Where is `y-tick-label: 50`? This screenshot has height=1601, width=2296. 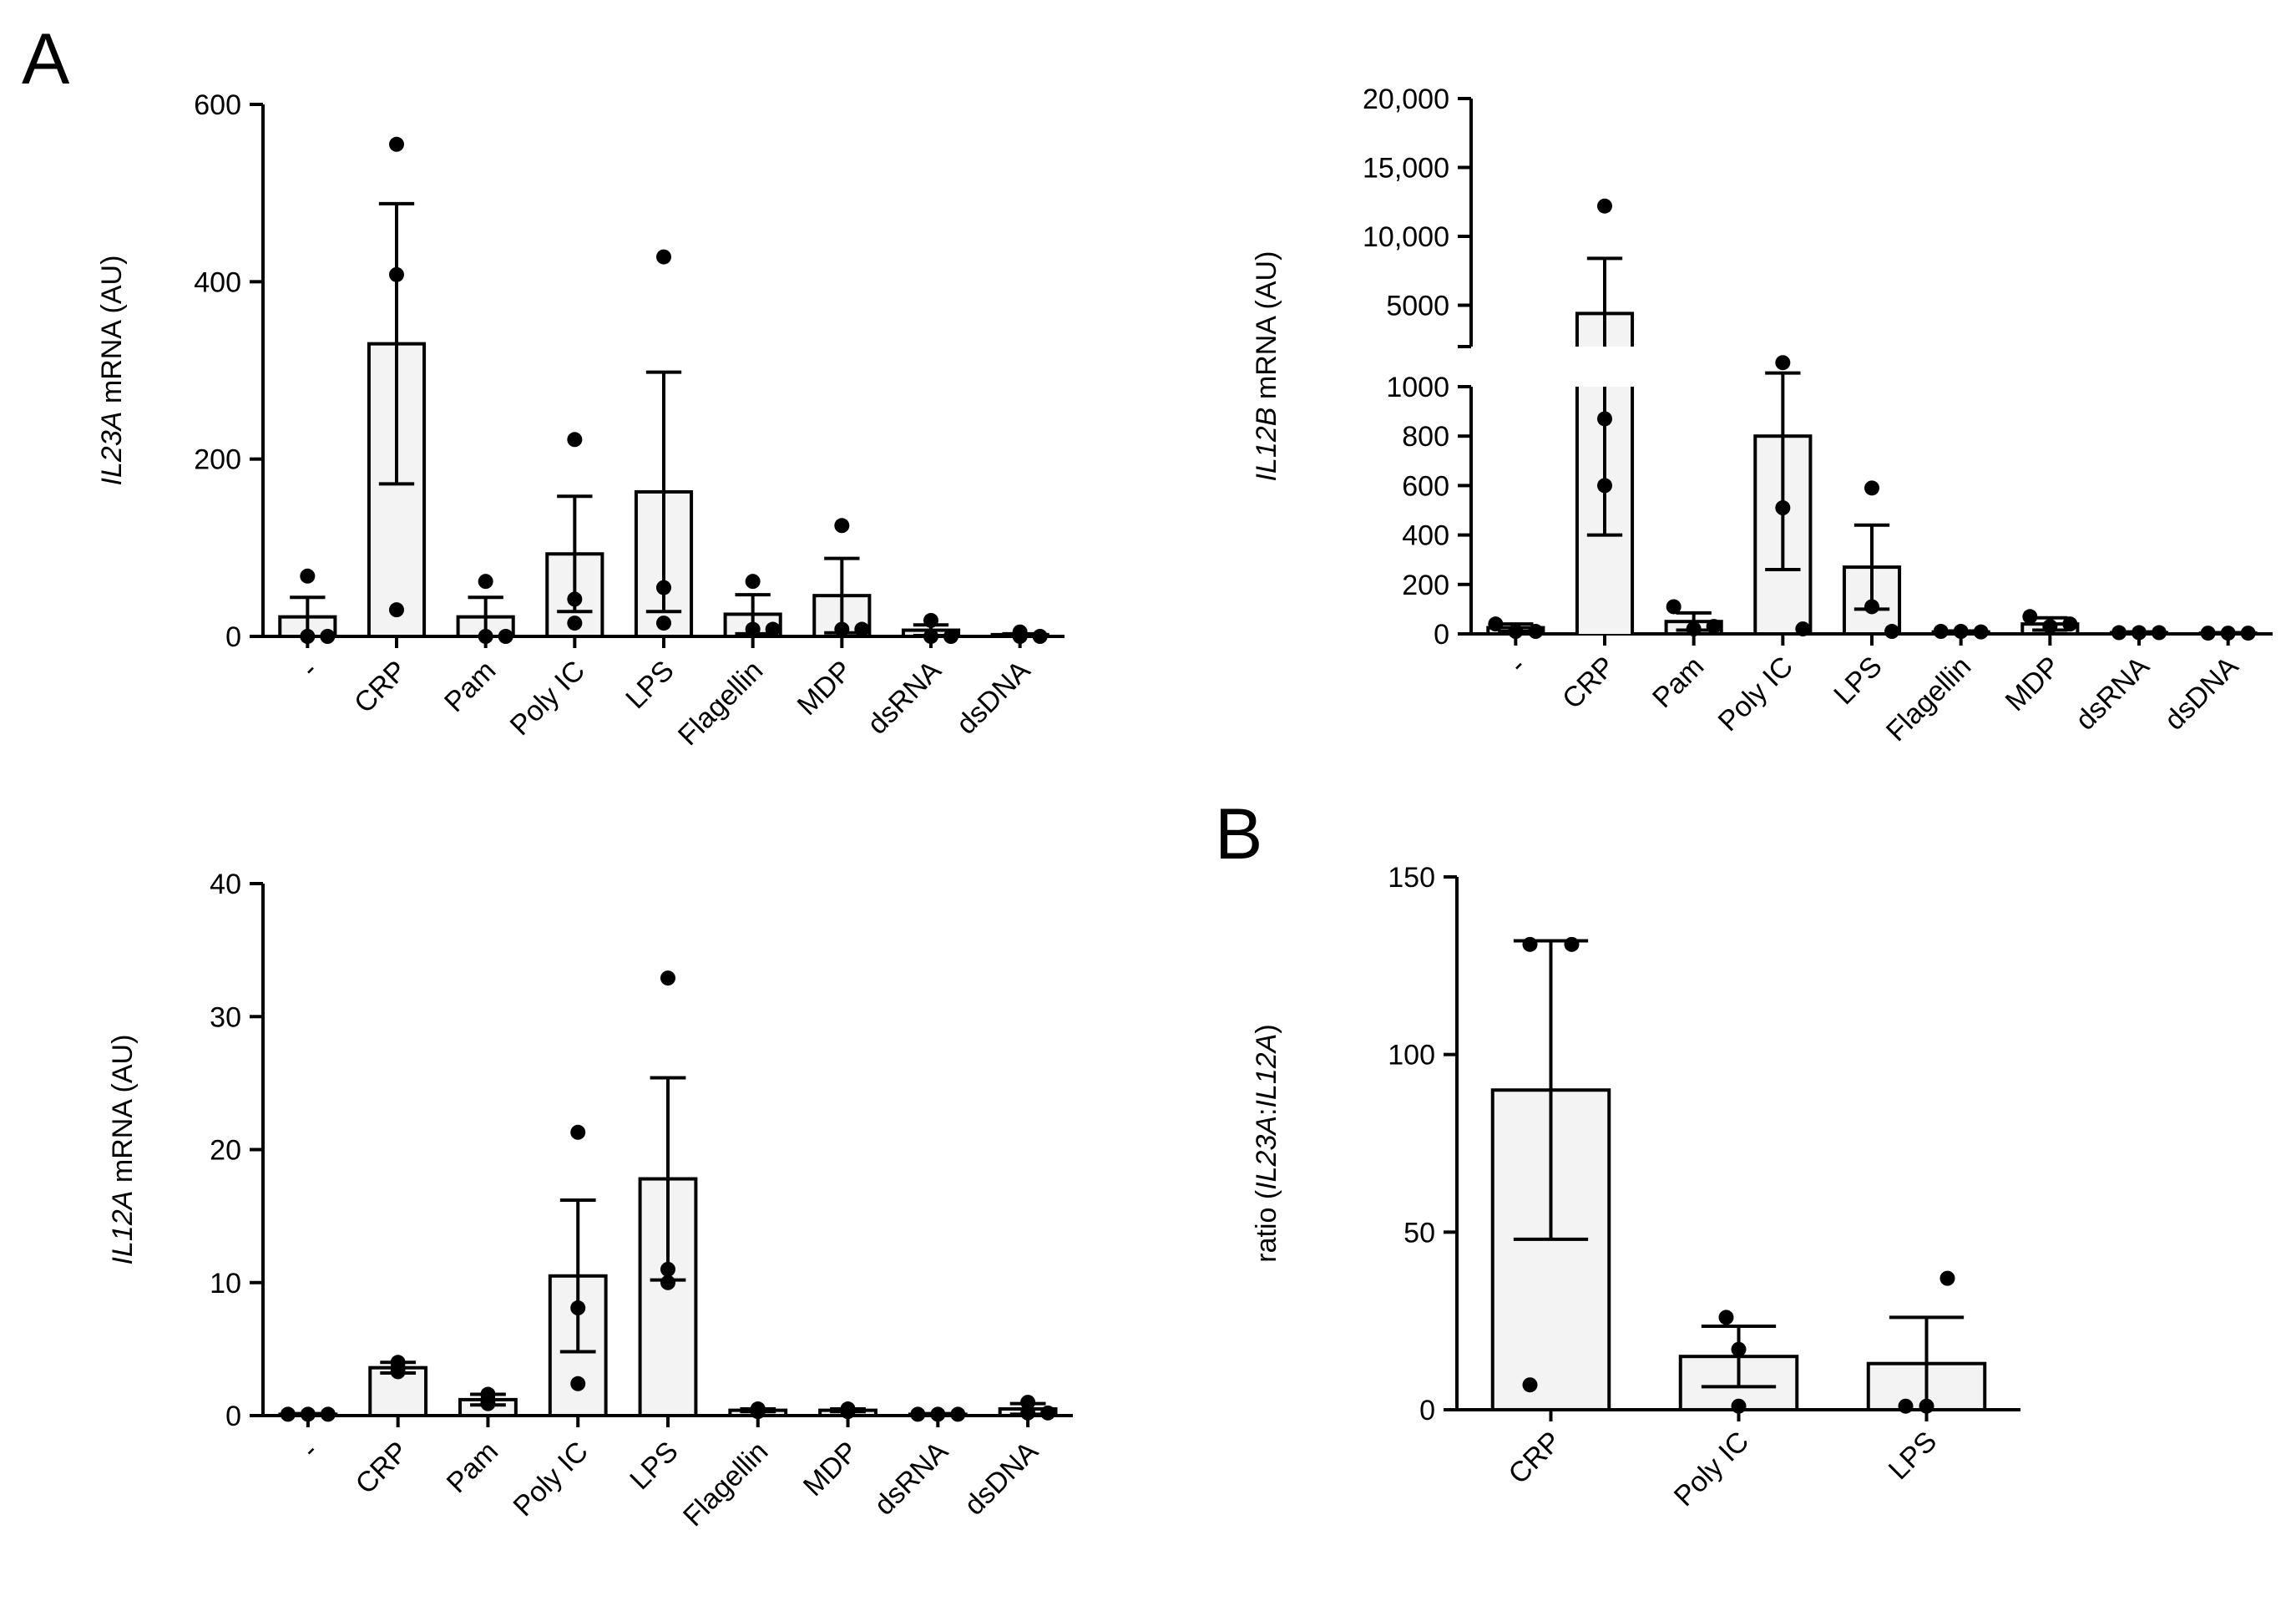 y-tick-label: 50 is located at coordinates (1419, 1233).